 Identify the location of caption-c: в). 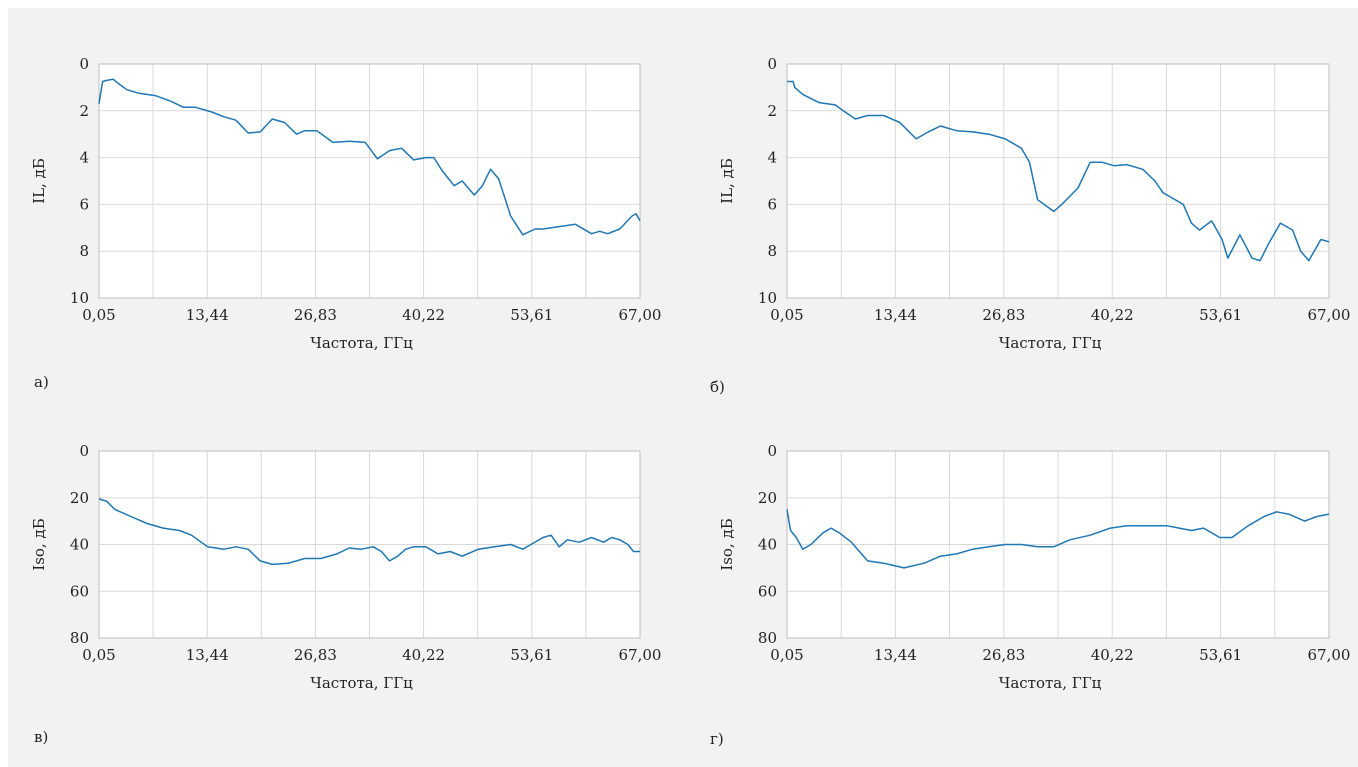
(41, 737).